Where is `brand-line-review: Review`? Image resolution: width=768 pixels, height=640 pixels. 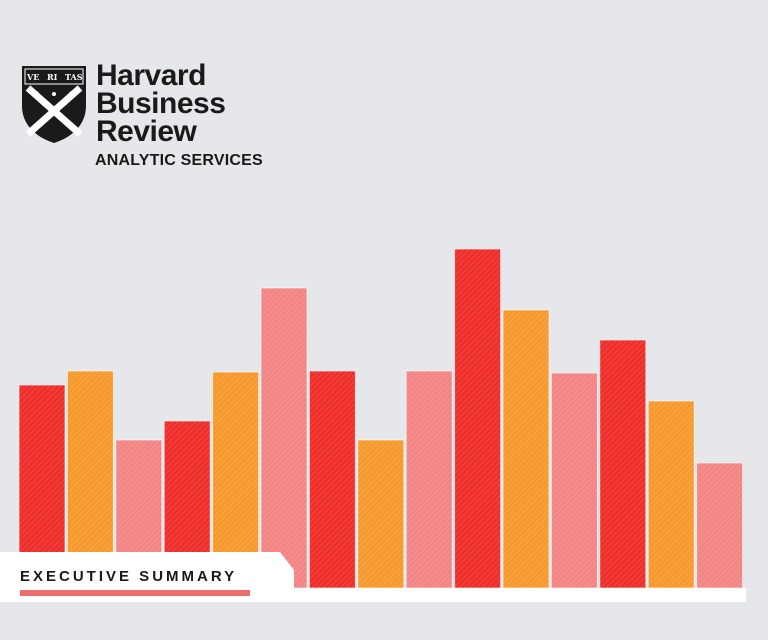 brand-line-review: Review is located at coordinates (146, 131).